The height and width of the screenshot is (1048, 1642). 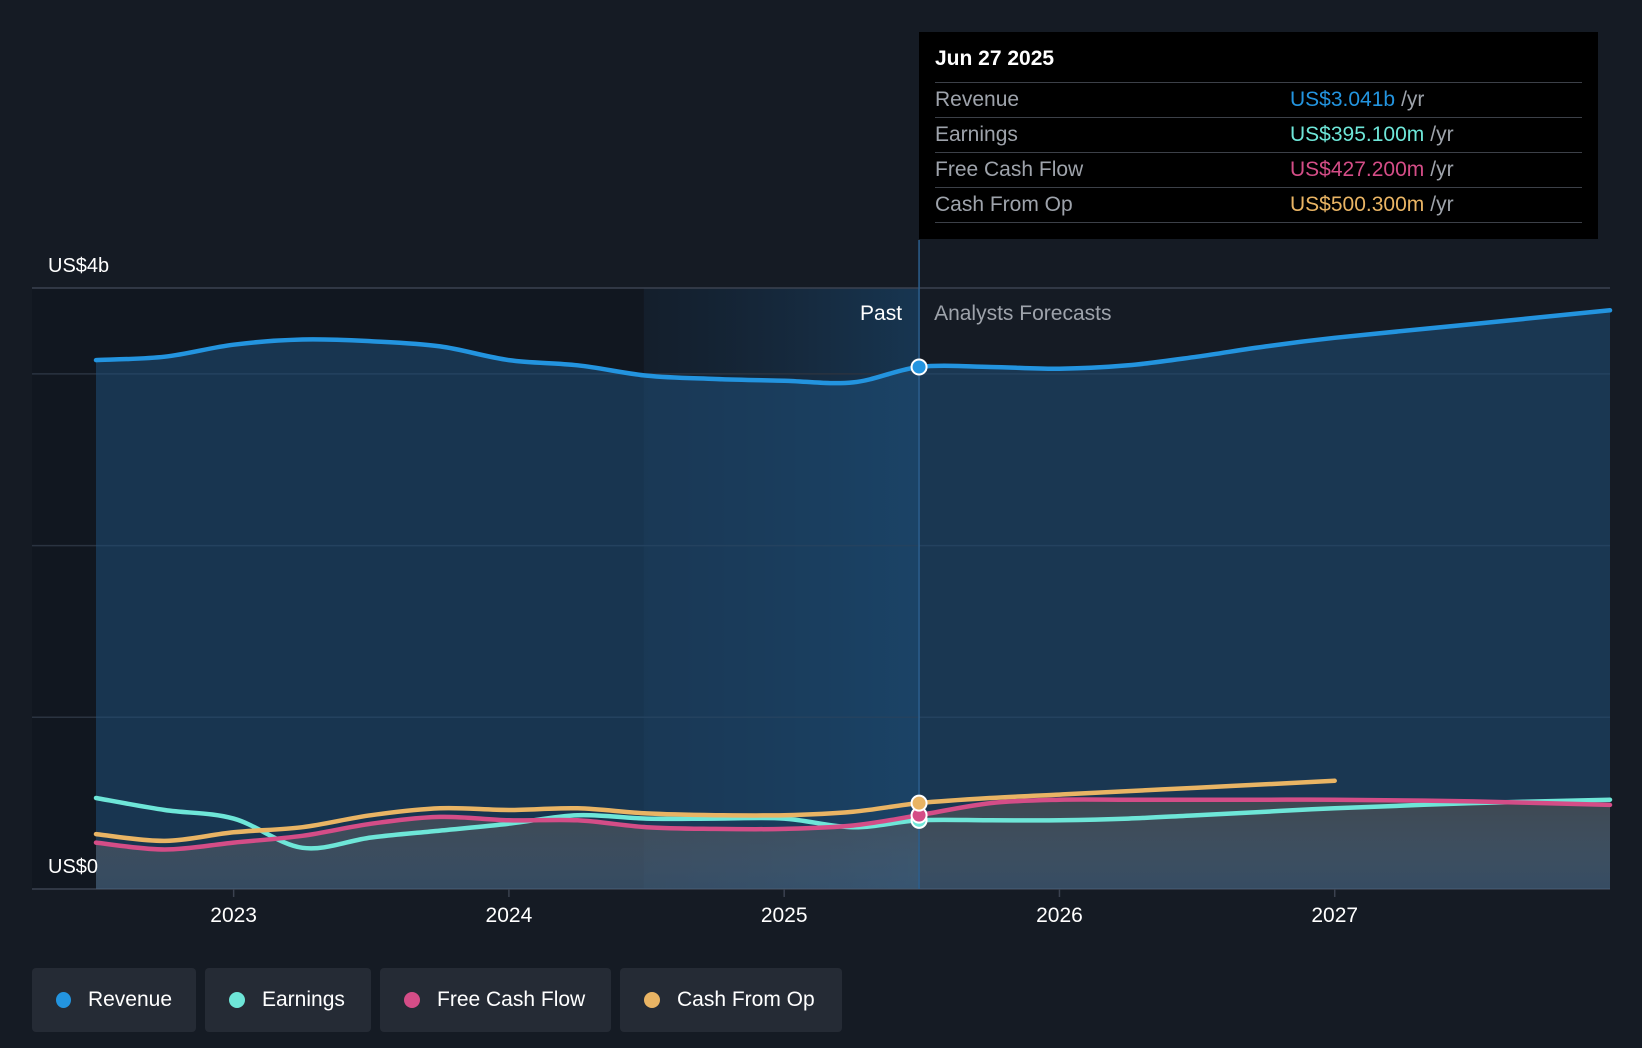 I want to click on legend-label: Cash From Op, so click(x=746, y=999).